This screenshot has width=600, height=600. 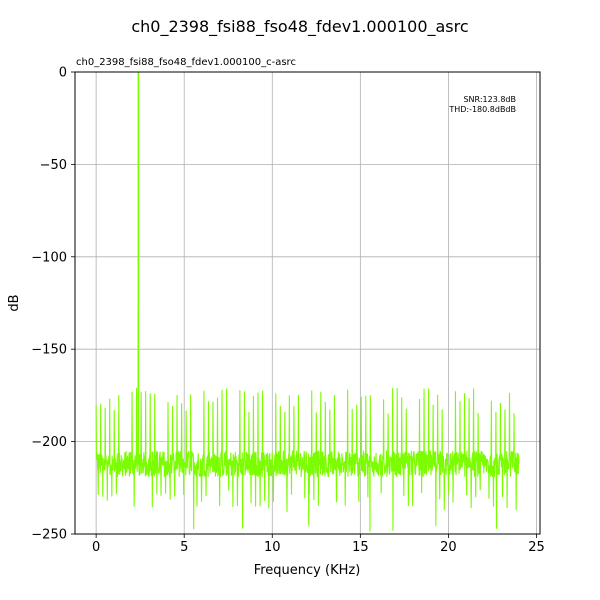 What do you see at coordinates (482, 109) in the screenshot?
I see `thd-annotation: THD:-180.8dBdB` at bounding box center [482, 109].